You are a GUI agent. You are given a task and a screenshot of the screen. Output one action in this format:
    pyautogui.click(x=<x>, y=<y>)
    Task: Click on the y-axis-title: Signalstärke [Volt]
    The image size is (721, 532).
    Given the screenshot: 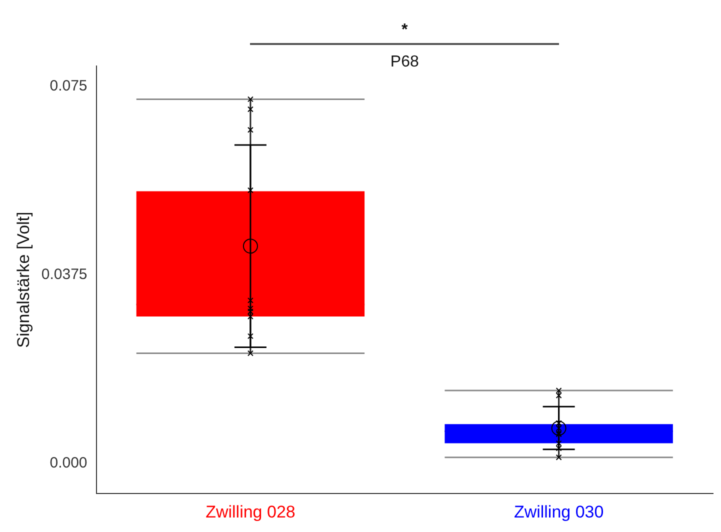 What is the action you would take?
    pyautogui.click(x=23, y=280)
    